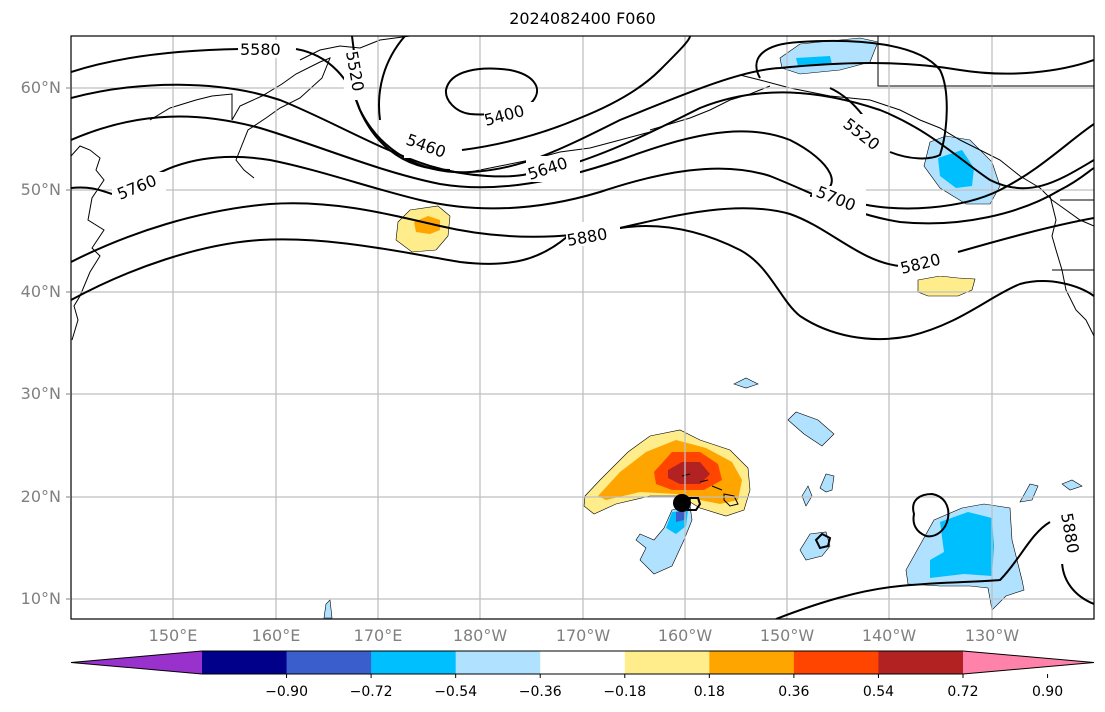 The height and width of the screenshot is (712, 1105). What do you see at coordinates (40, 87) in the screenshot?
I see `lat-label-60n: 60°N` at bounding box center [40, 87].